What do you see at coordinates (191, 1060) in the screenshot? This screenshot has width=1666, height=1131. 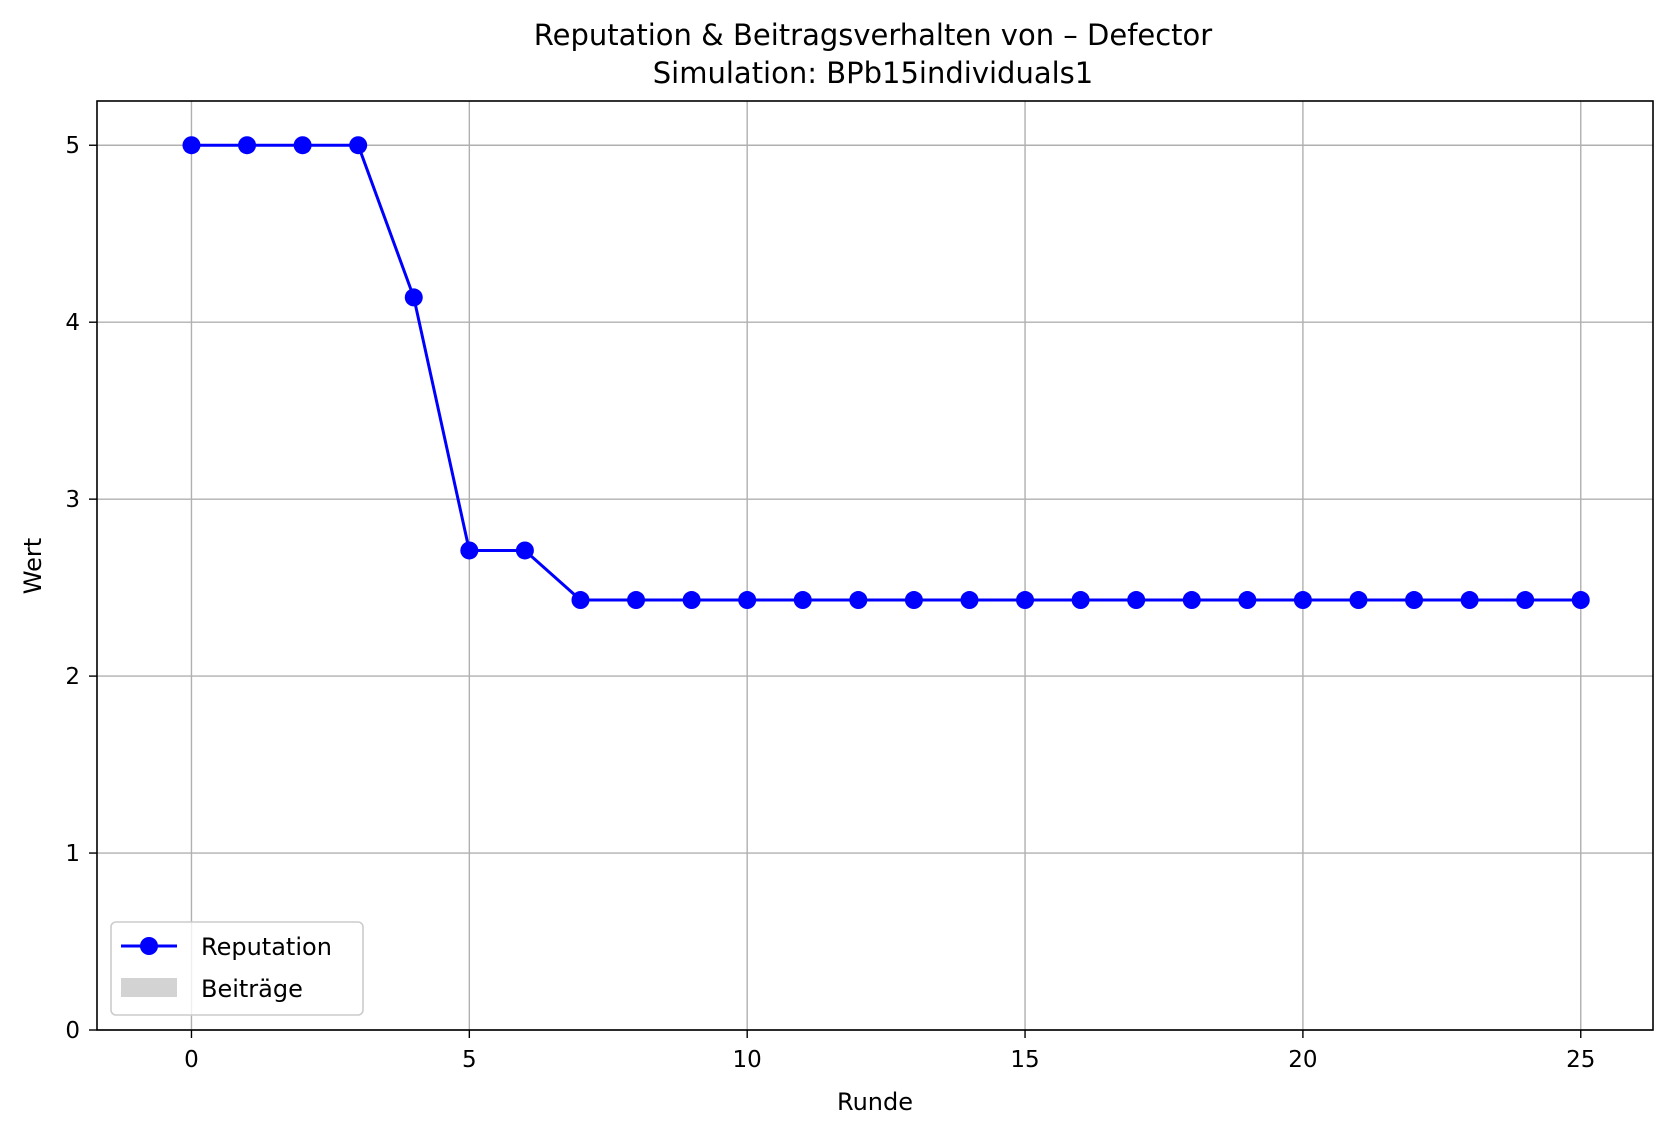 I see `x-tick-label: 0` at bounding box center [191, 1060].